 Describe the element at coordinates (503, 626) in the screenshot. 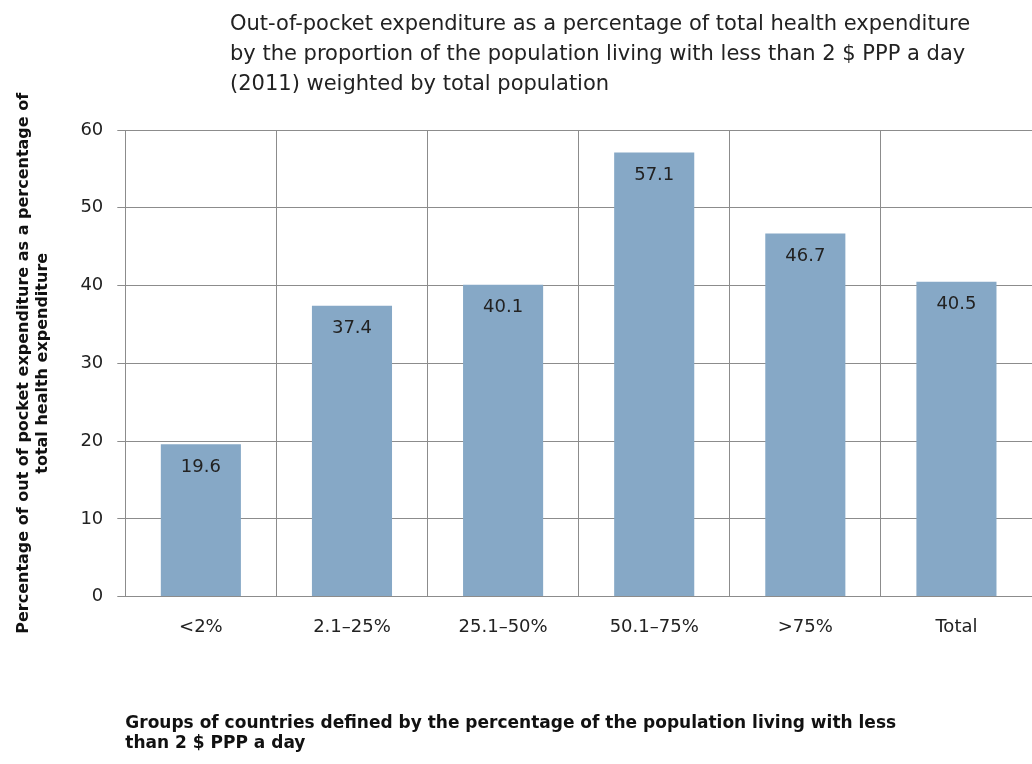

I see `x-tick-label: 25.1–50%` at that location.